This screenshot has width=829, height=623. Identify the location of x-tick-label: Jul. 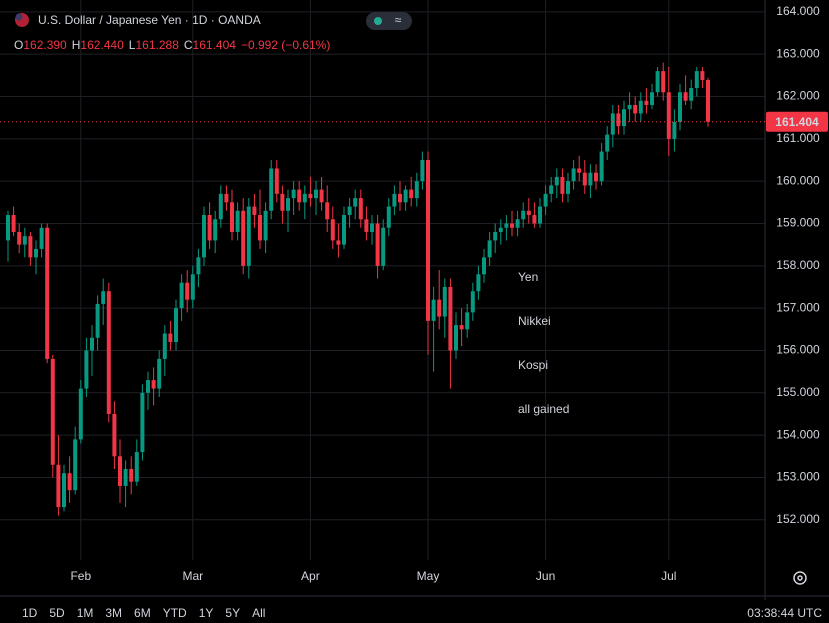
(668, 576).